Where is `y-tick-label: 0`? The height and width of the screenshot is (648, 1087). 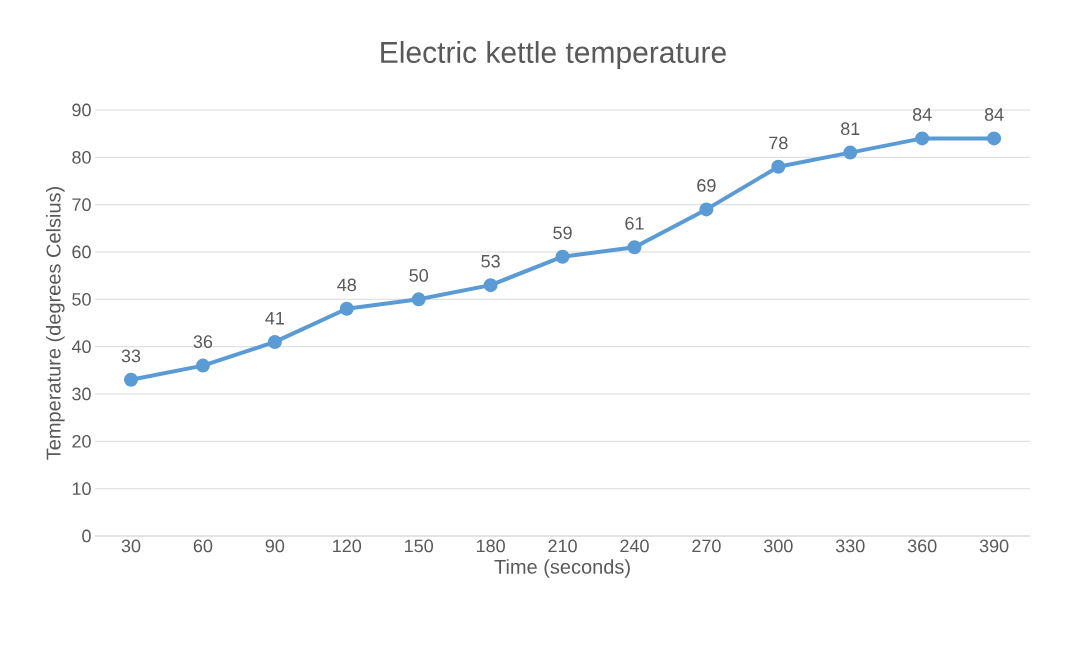
y-tick-label: 0 is located at coordinates (86, 536).